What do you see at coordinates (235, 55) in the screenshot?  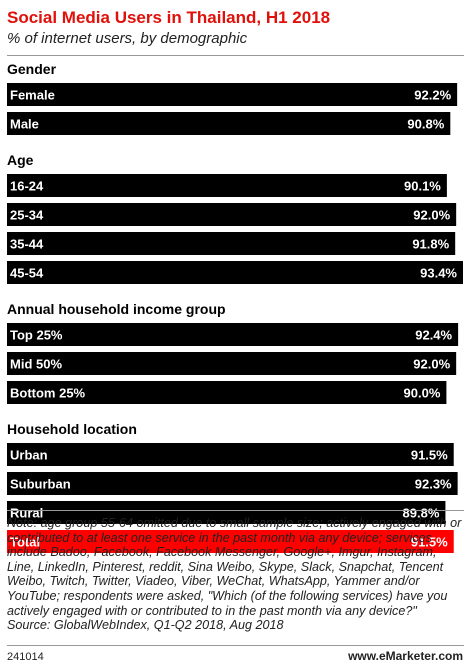 I see `top-divider` at bounding box center [235, 55].